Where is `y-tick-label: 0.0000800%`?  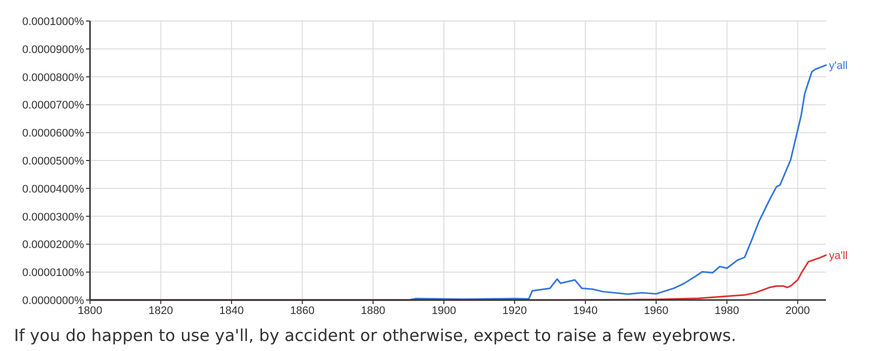 y-tick-label: 0.0000800% is located at coordinates (53, 78).